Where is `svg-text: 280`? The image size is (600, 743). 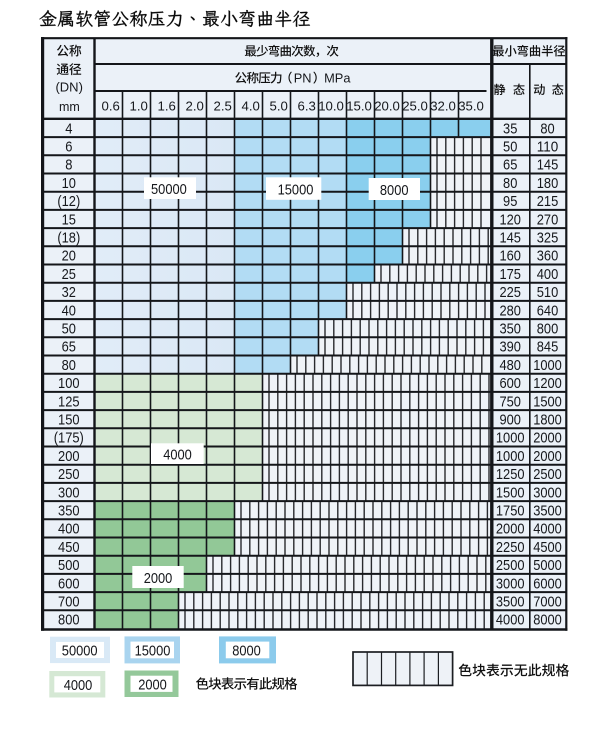
svg-text: 280 is located at coordinates (510, 311).